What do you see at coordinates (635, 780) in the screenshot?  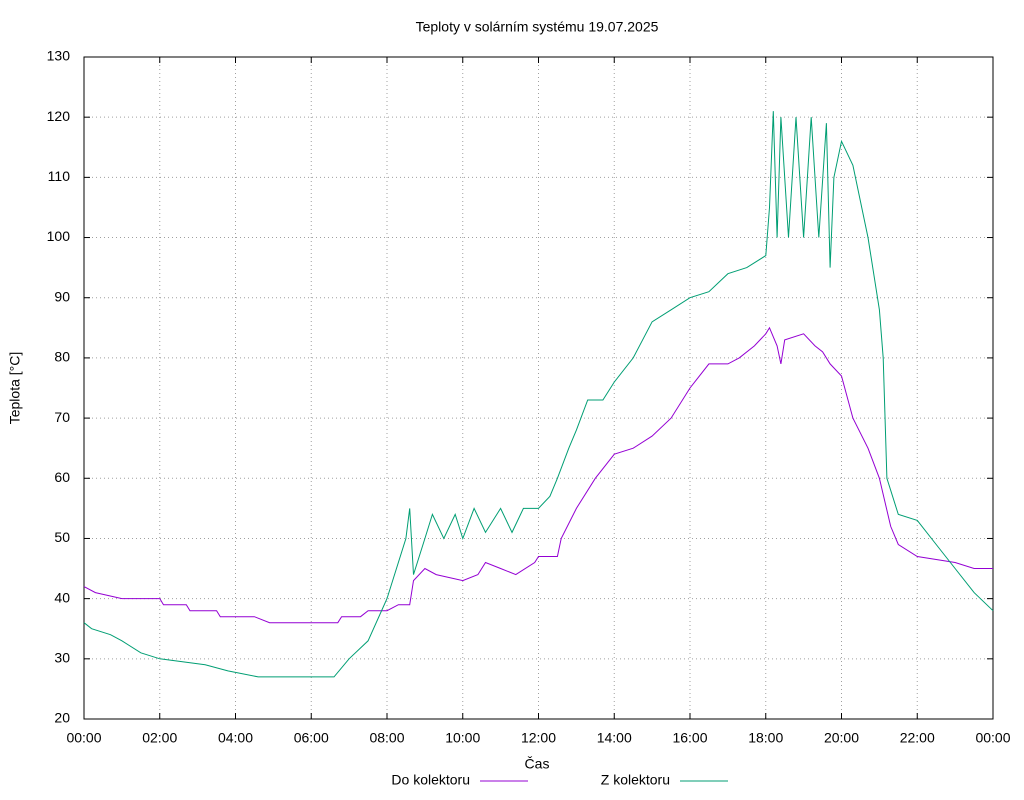 I see `legend-label: Z kolektoru` at bounding box center [635, 780].